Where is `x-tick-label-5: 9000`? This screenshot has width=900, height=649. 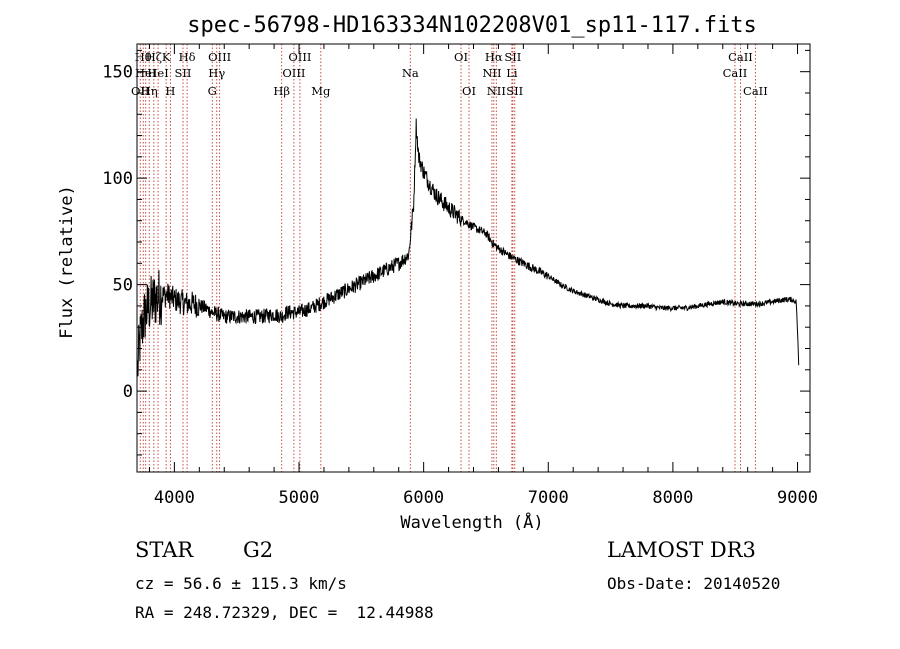 x-tick-label-5: 9000 is located at coordinates (797, 498).